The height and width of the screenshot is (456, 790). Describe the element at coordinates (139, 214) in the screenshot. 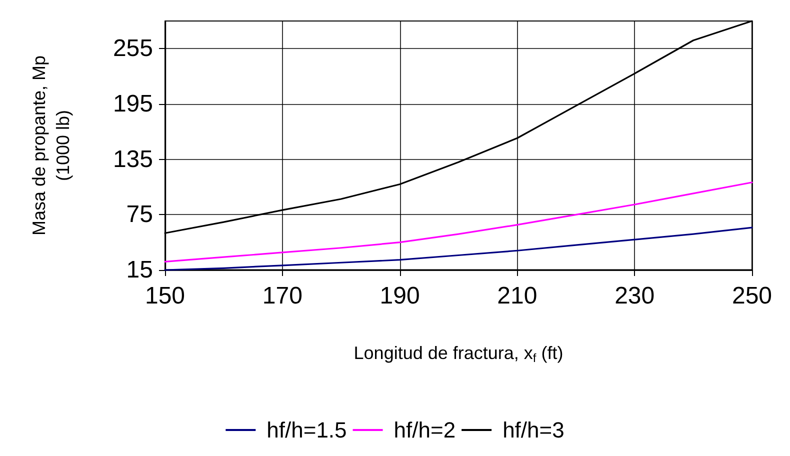

I see `y-tick-label: 75` at that location.